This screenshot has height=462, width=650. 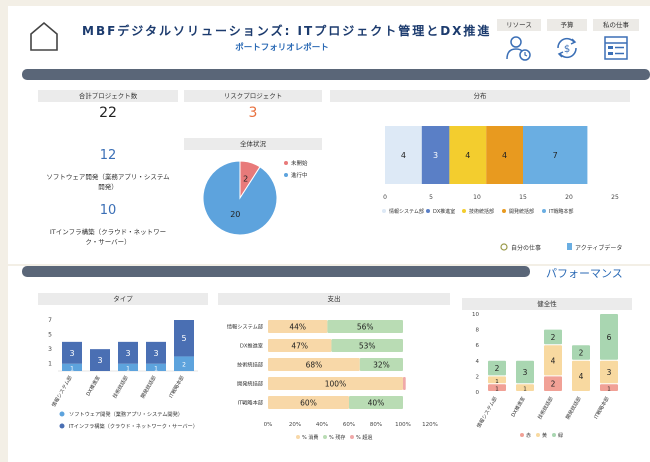 I want to click on risk-projects-value: 3, so click(x=253, y=113).